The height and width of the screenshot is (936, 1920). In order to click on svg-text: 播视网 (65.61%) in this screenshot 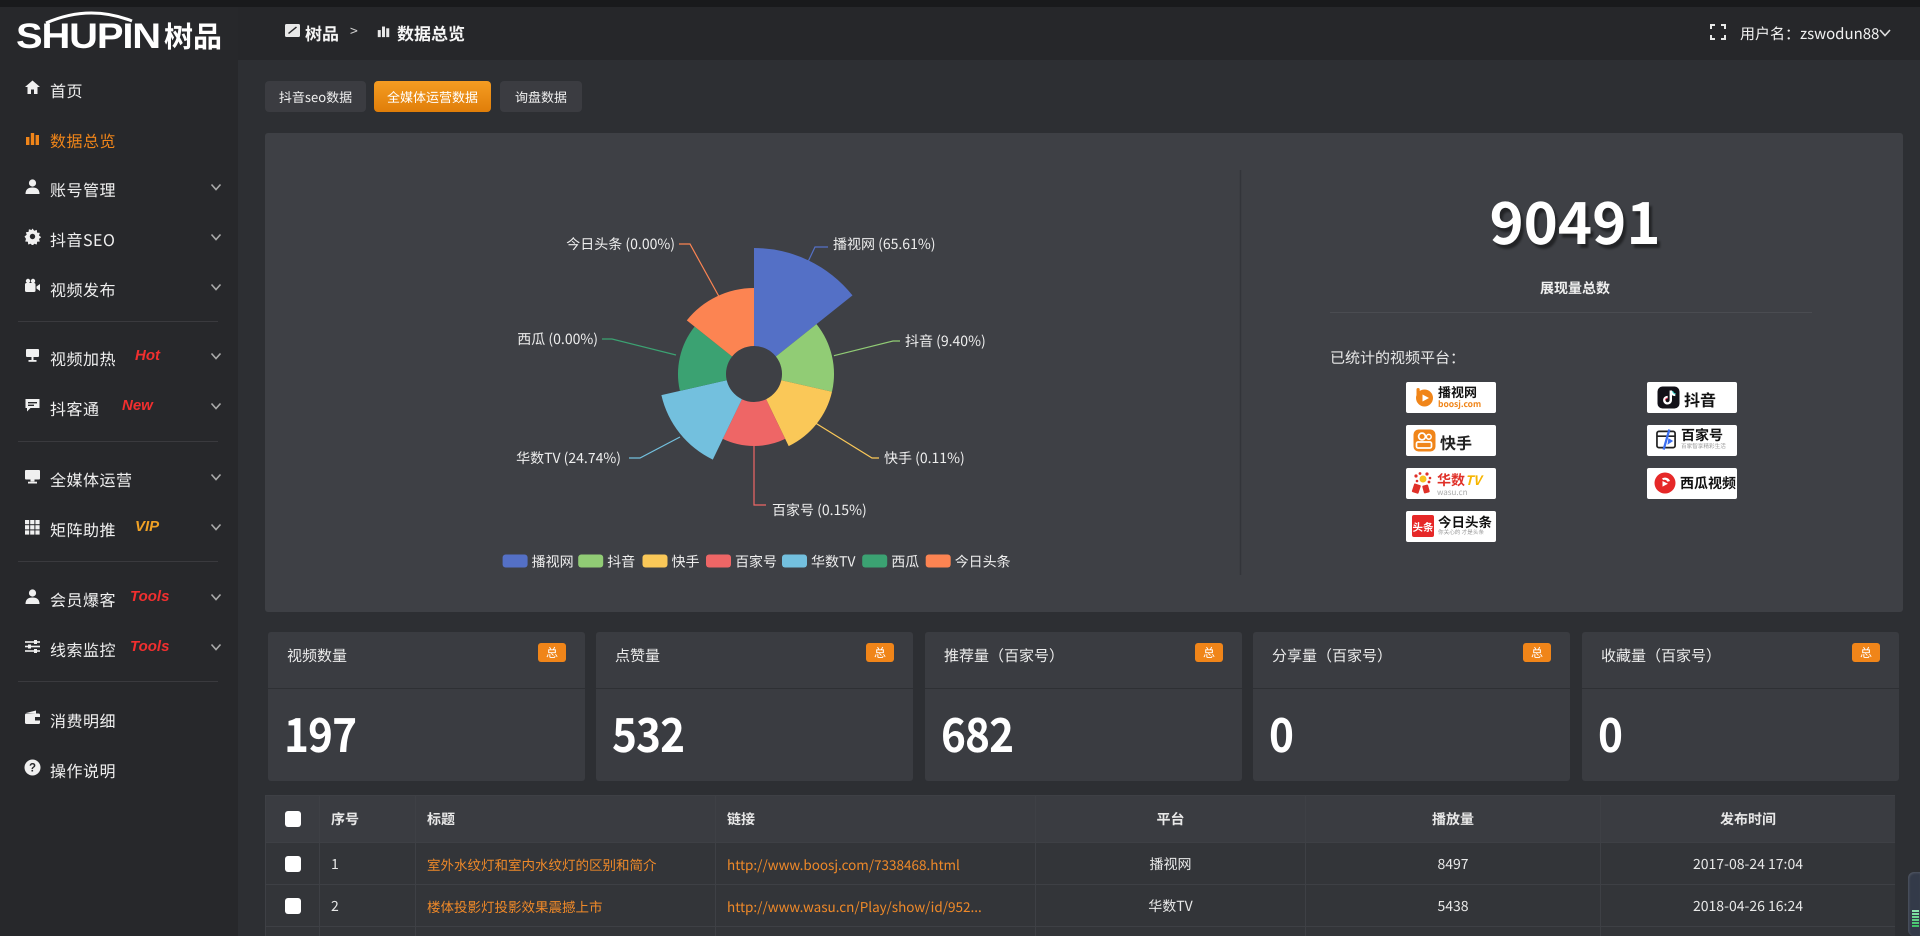, I will do `click(884, 244)`.